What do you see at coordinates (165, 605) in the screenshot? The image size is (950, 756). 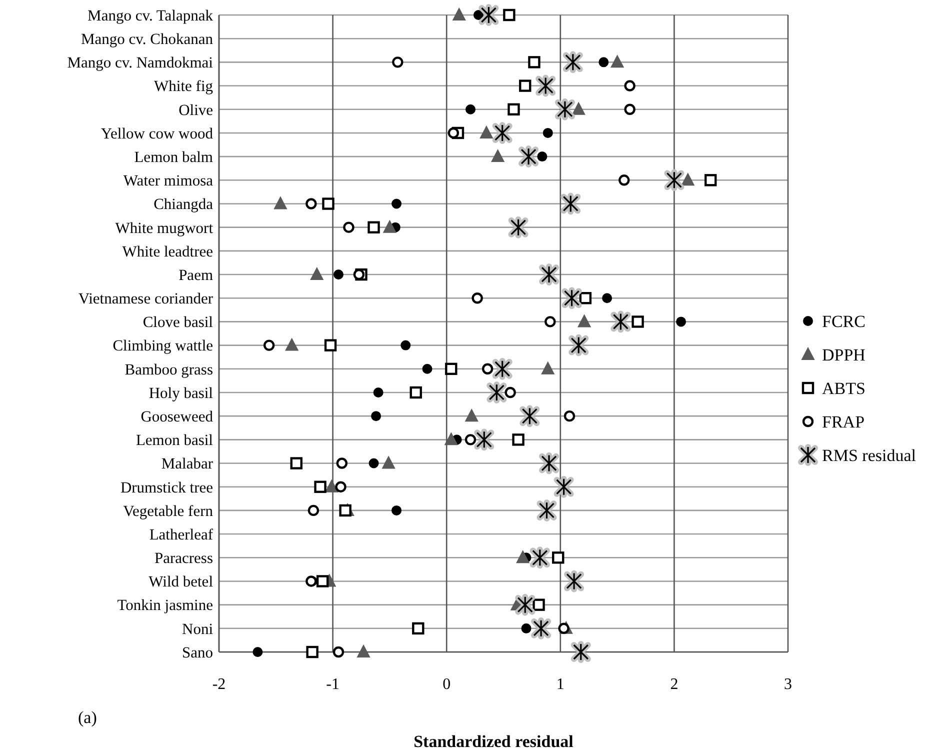 I see `y-tick-label: Tonkin jasmine` at bounding box center [165, 605].